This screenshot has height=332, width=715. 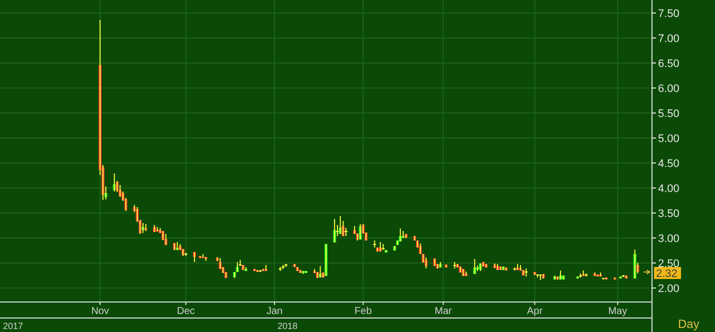 What do you see at coordinates (669, 114) in the screenshot?
I see `y-tick-label: 5.50` at bounding box center [669, 114].